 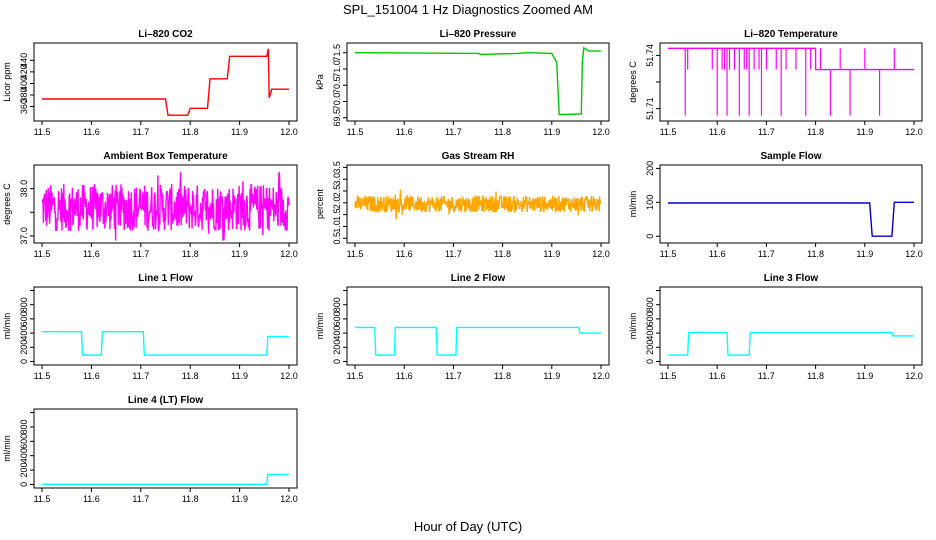 What do you see at coordinates (791, 34) in the screenshot?
I see `panel-title: Li–820 Temperature` at bounding box center [791, 34].